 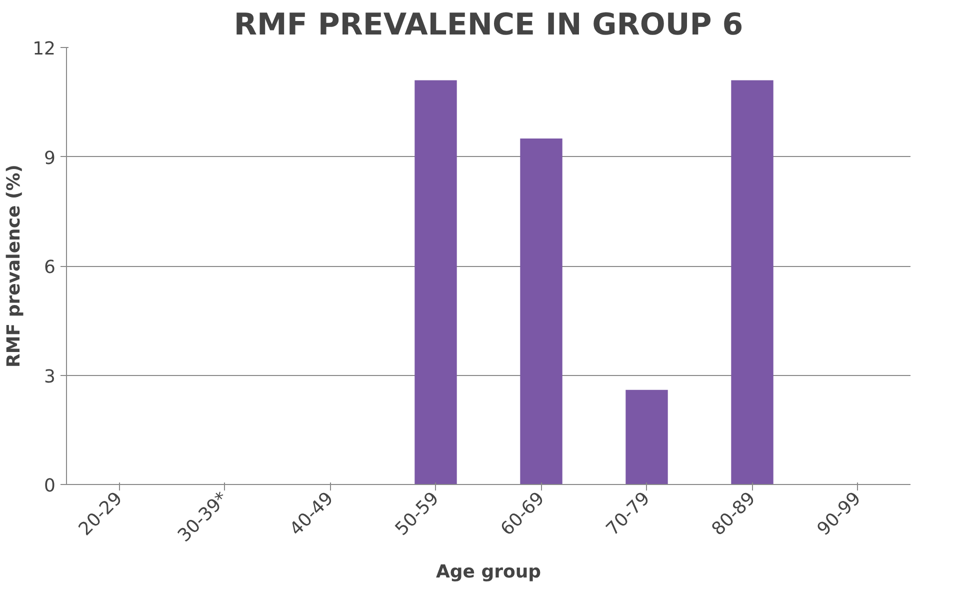 I want to click on y-tick-label: 9, so click(x=50, y=158).